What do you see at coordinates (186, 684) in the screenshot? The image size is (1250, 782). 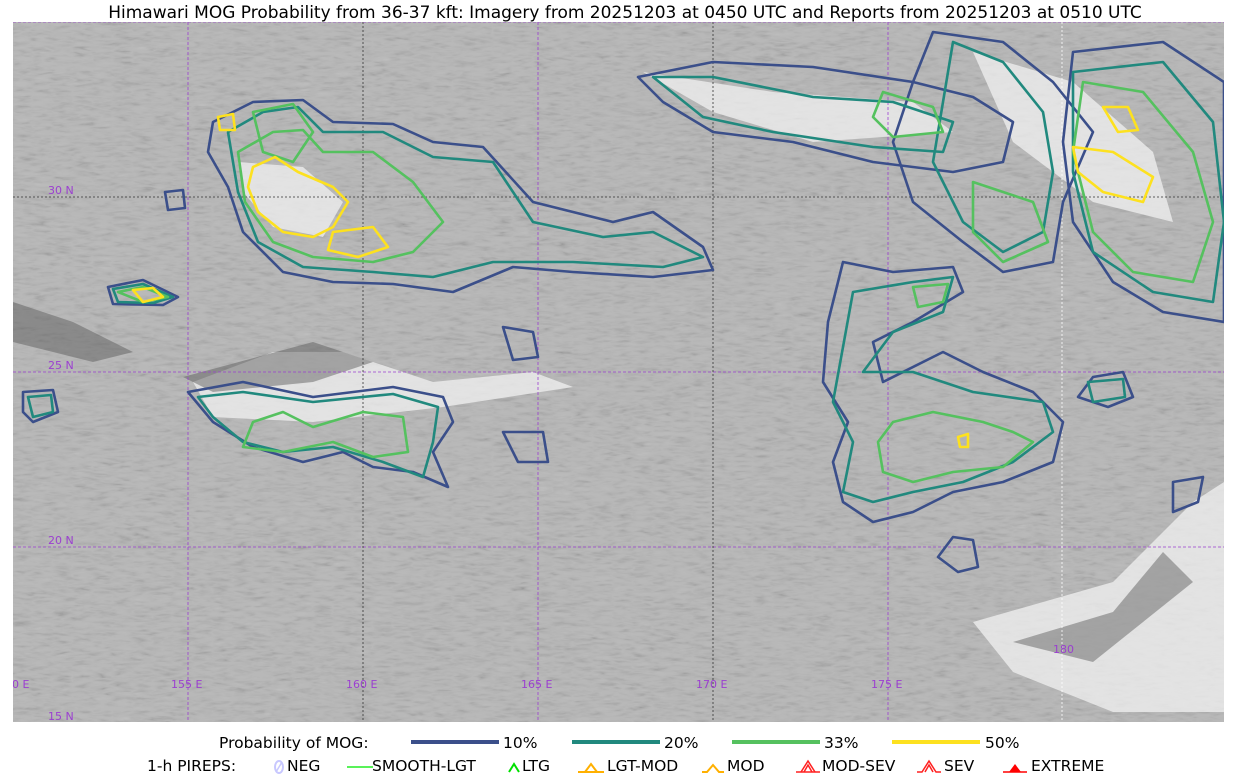 I see `lon-label-155e: 155 E` at bounding box center [186, 684].